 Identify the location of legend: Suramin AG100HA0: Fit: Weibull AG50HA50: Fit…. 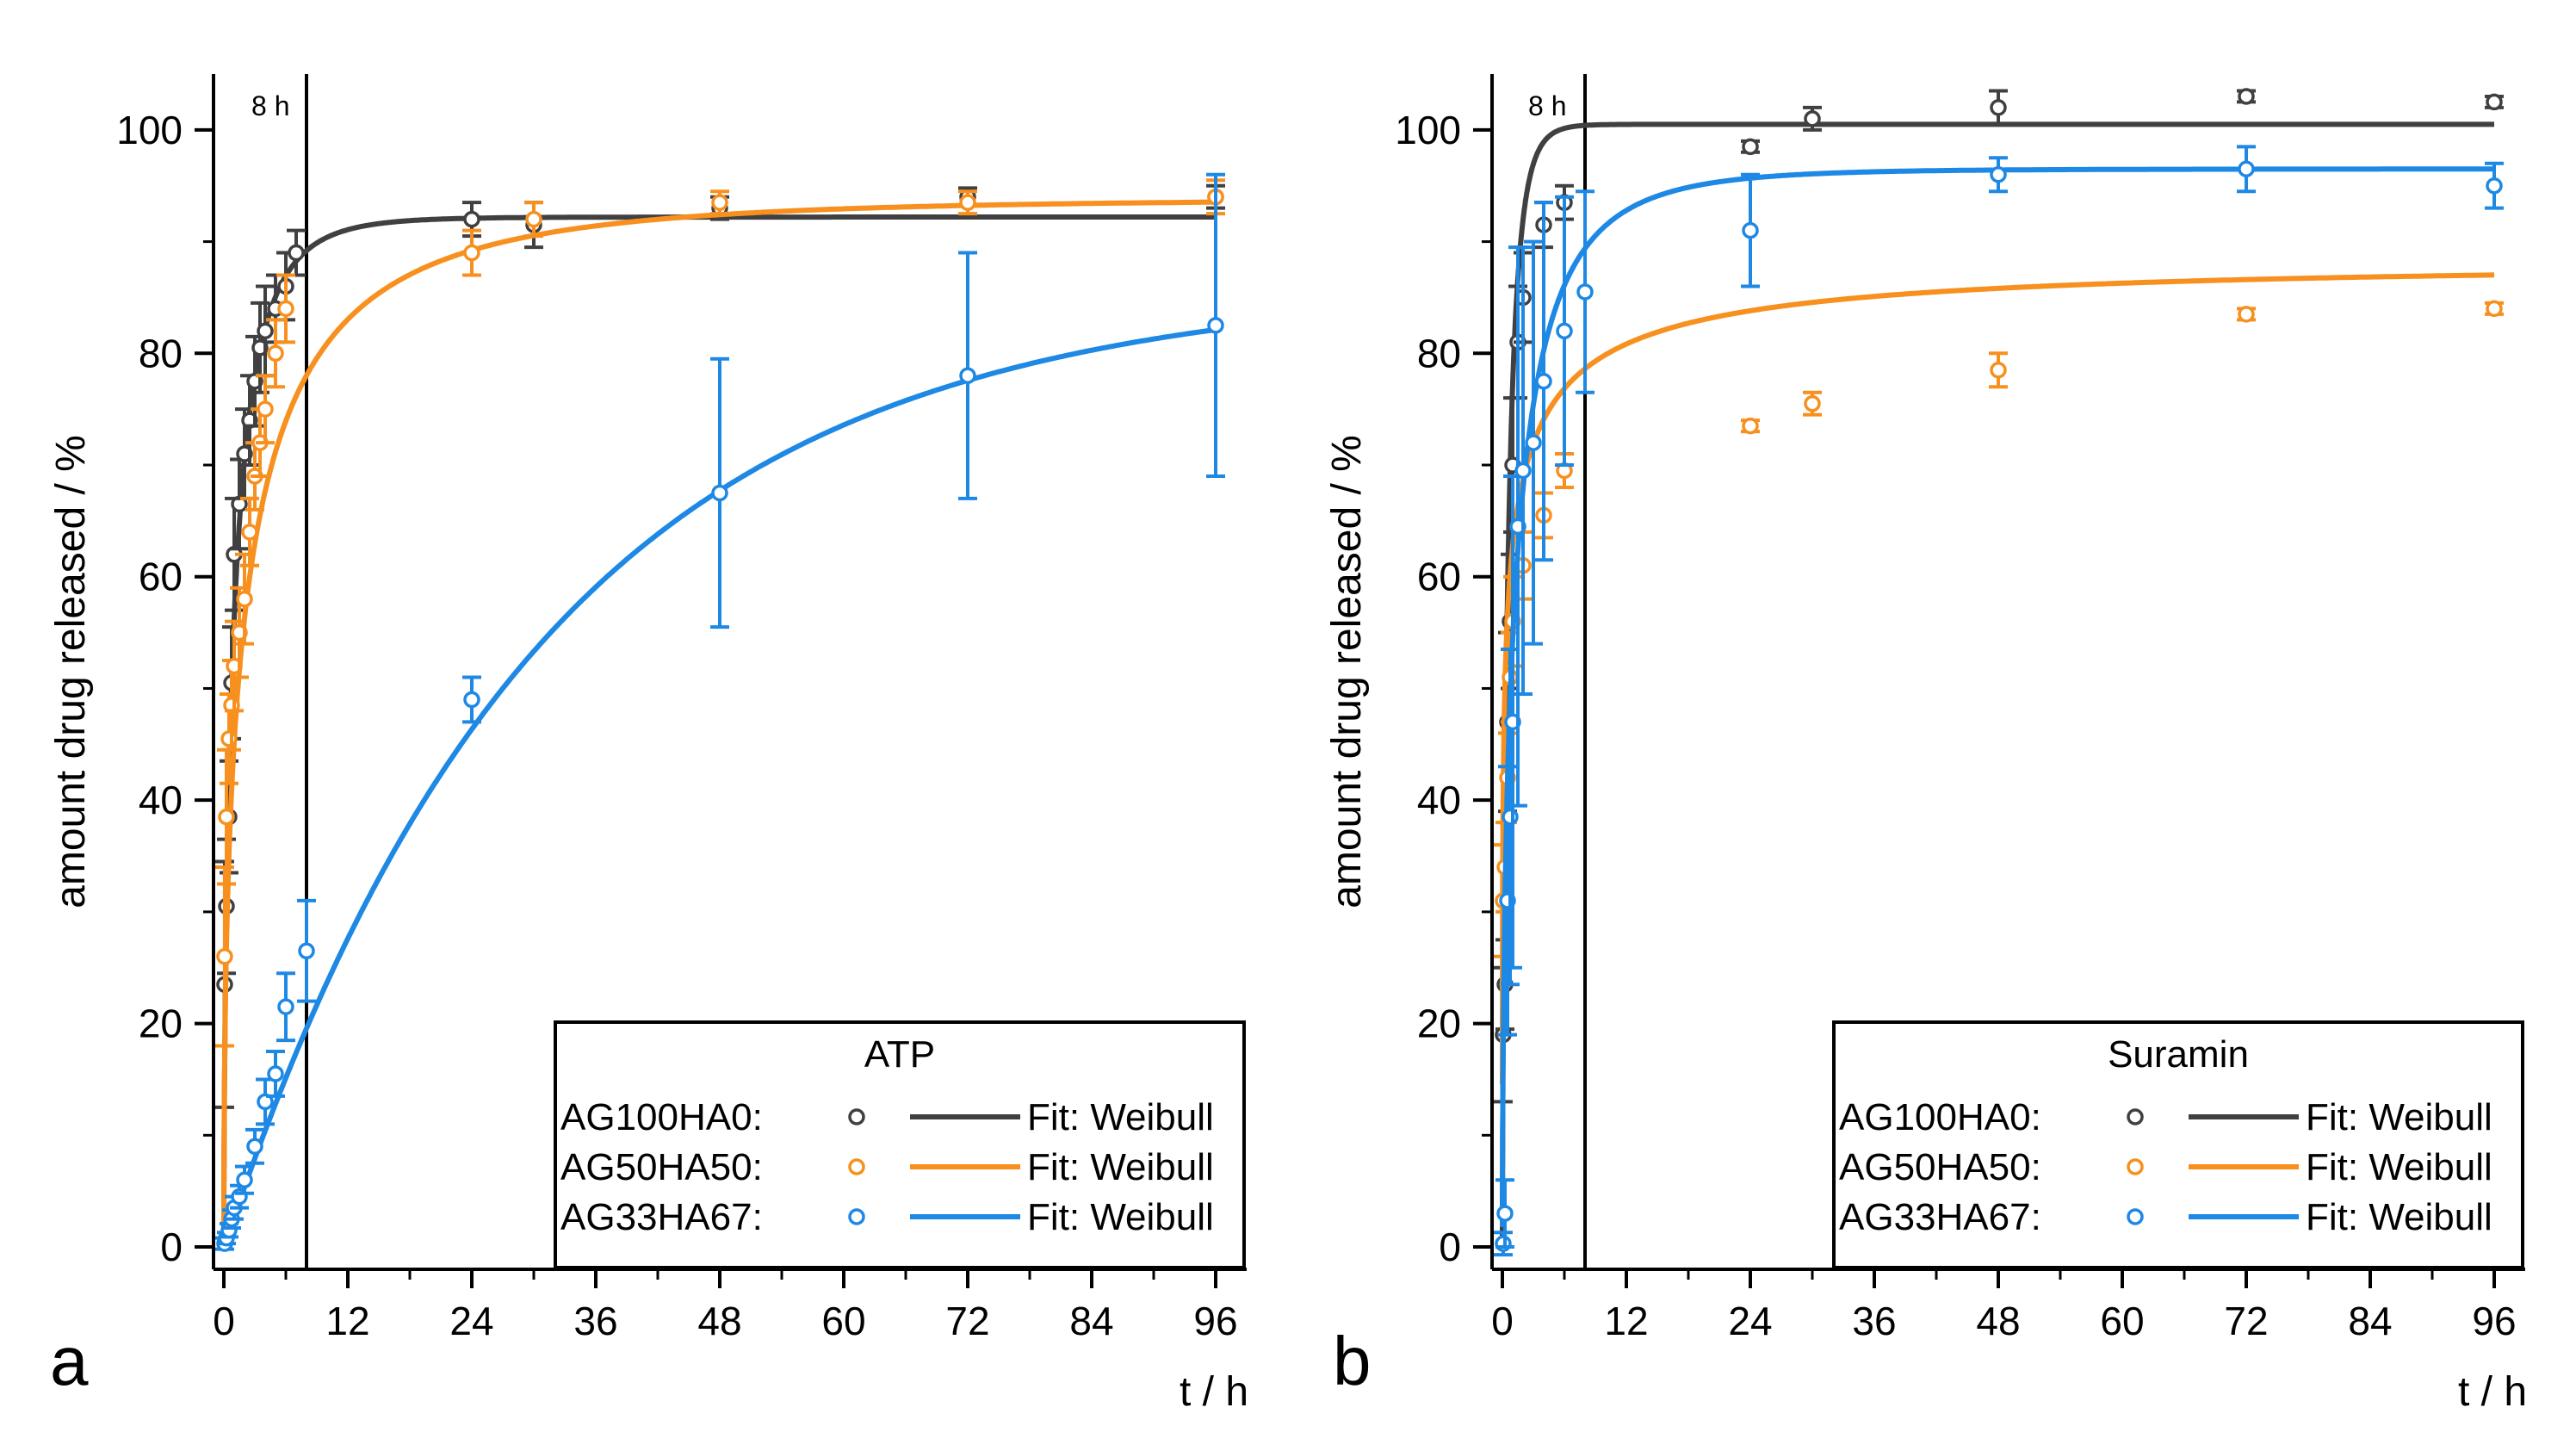
(2178, 1144).